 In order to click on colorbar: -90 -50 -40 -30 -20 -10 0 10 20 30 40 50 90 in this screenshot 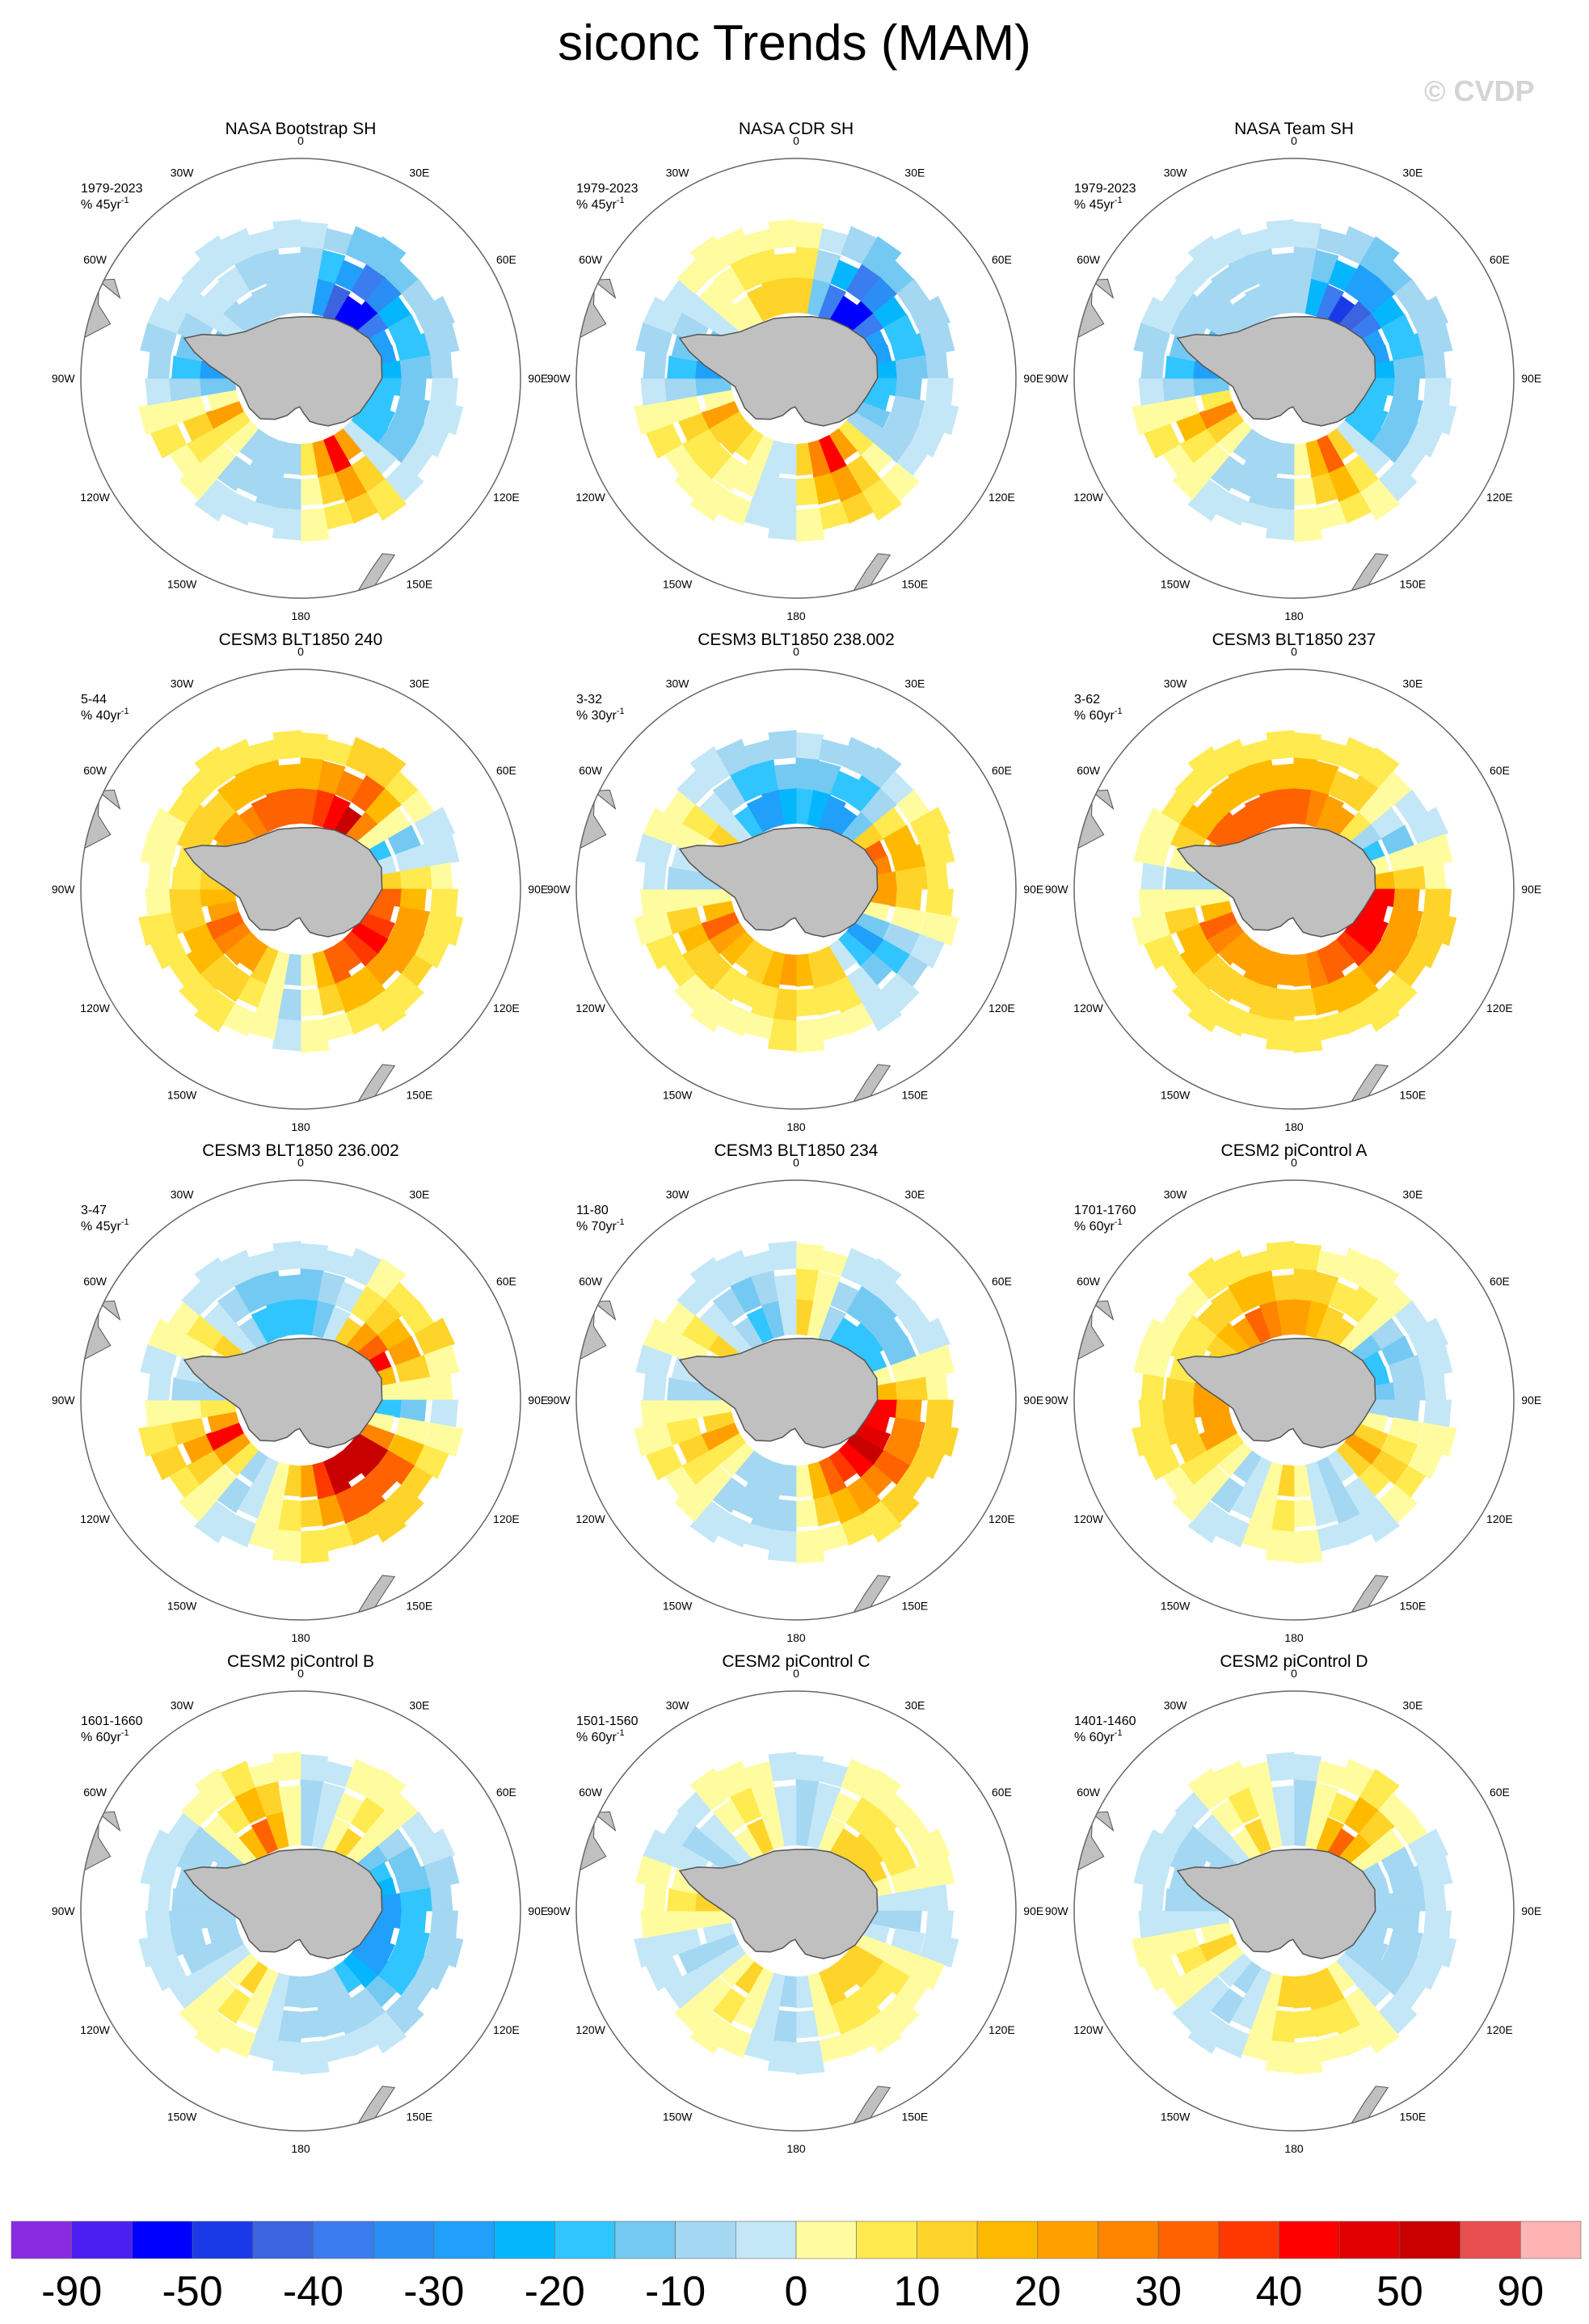, I will do `click(796, 2268)`.